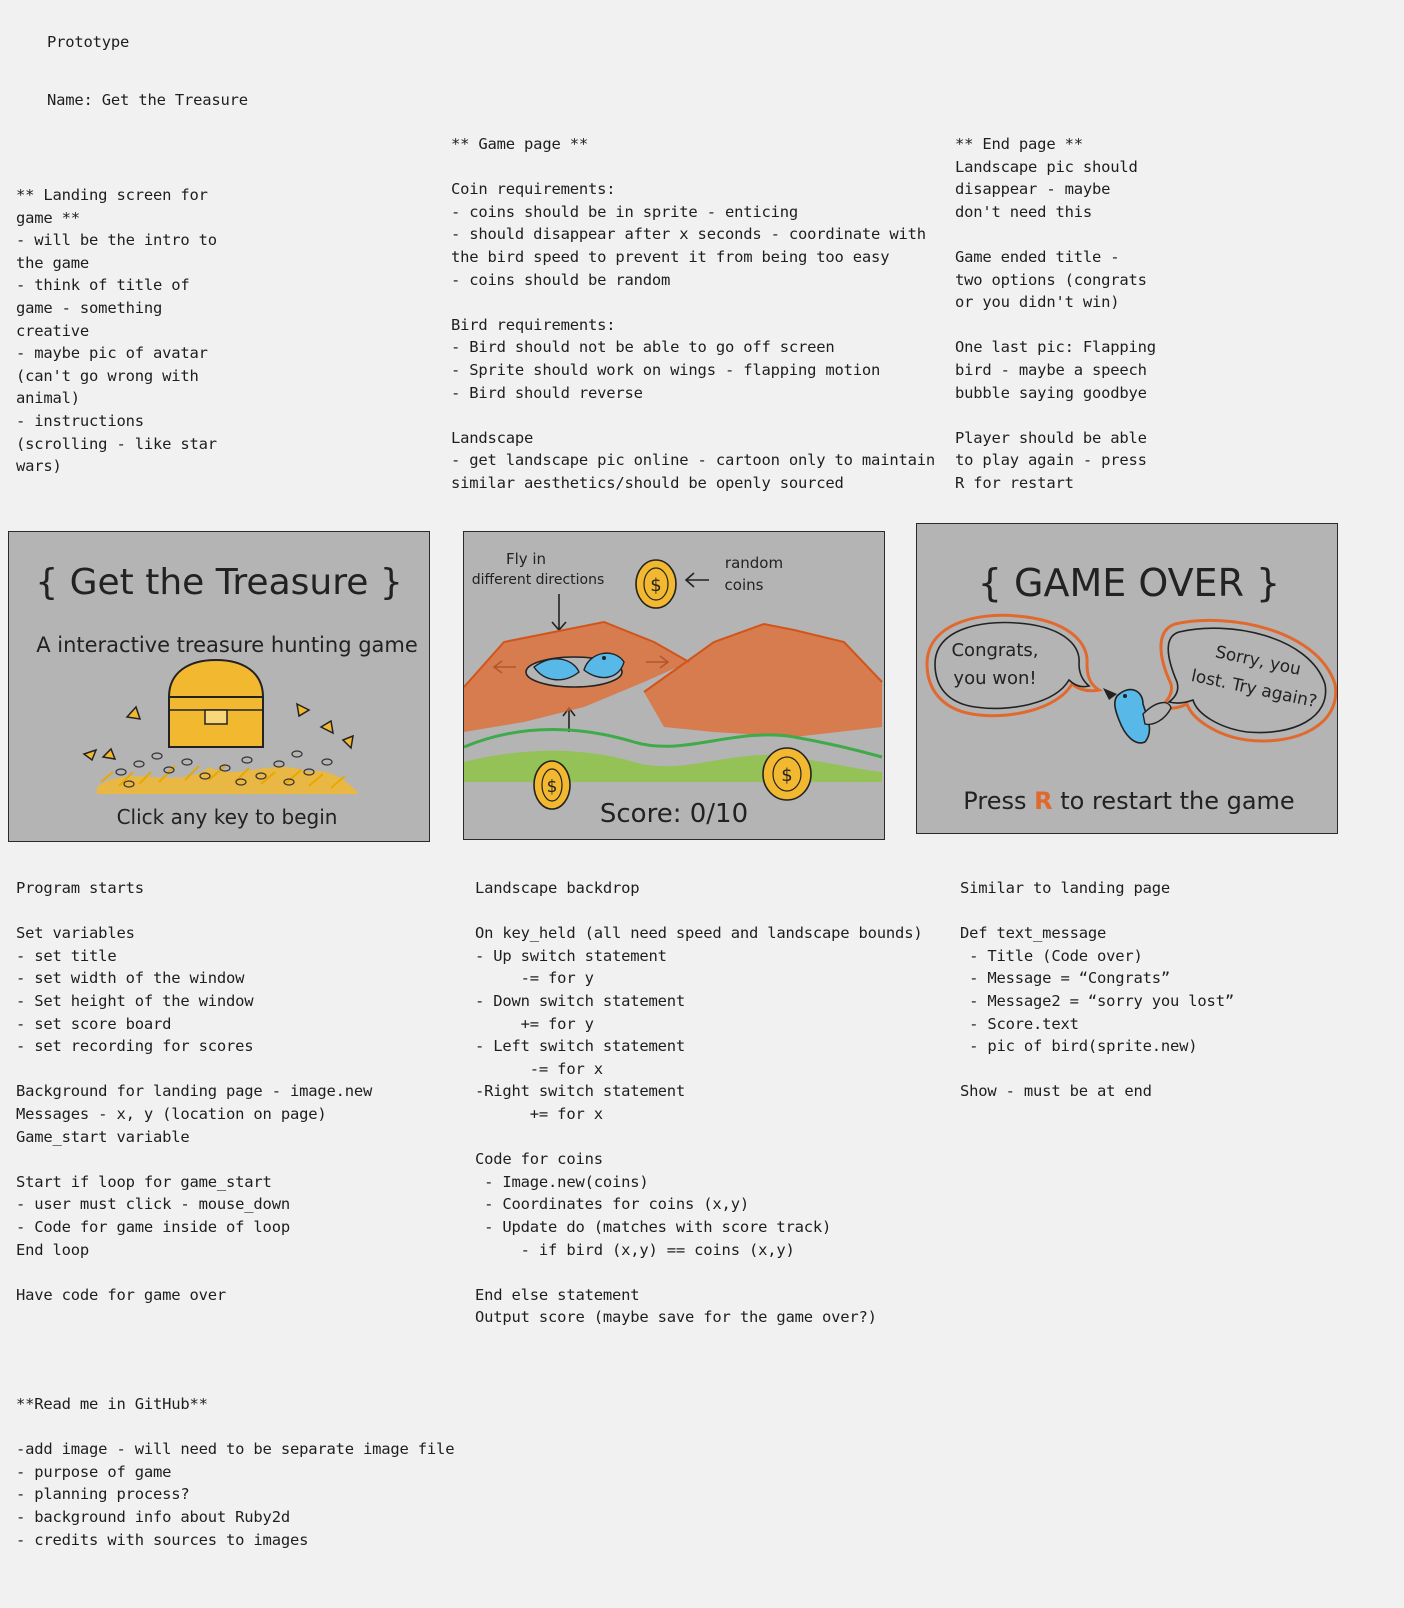 The height and width of the screenshot is (1608, 1404). Describe the element at coordinates (1248, 680) in the screenshot. I see `speech-bubble-right: Sorry, you lost. Try again?` at that location.